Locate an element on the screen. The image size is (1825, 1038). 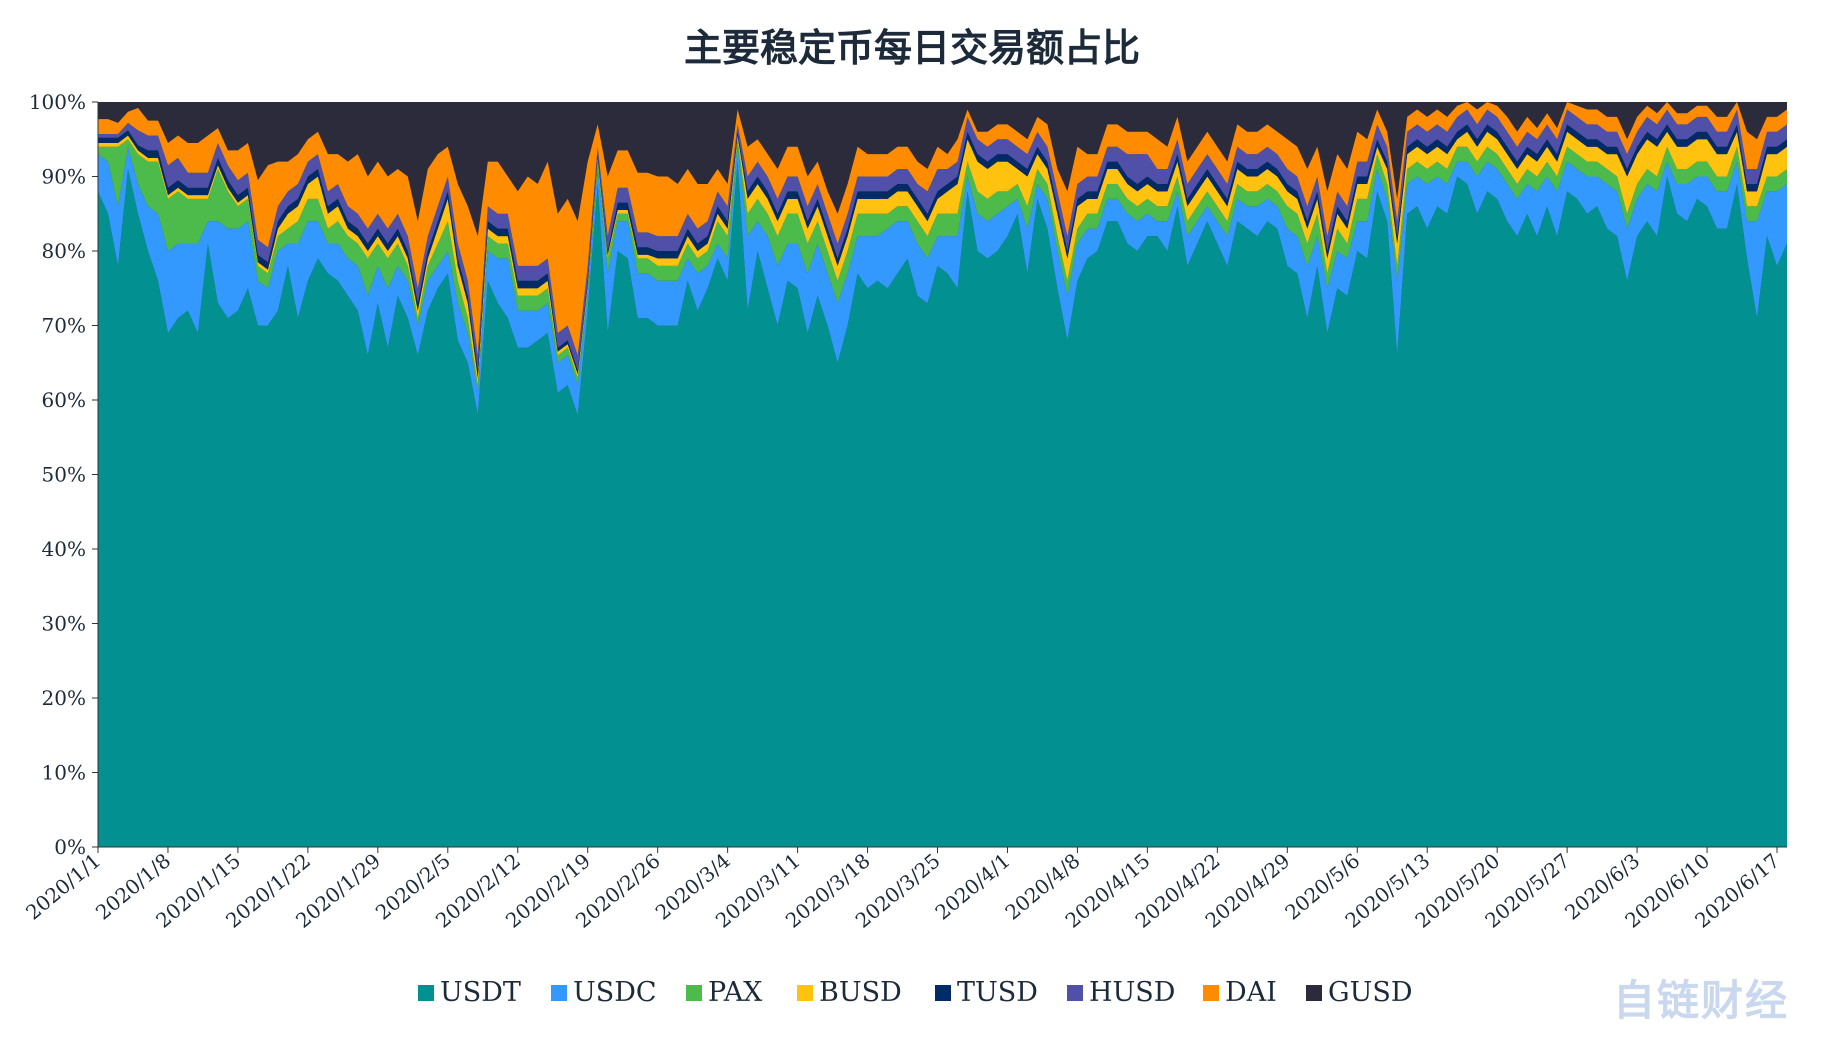
legend-label-USDT: USDT is located at coordinates (480, 992).